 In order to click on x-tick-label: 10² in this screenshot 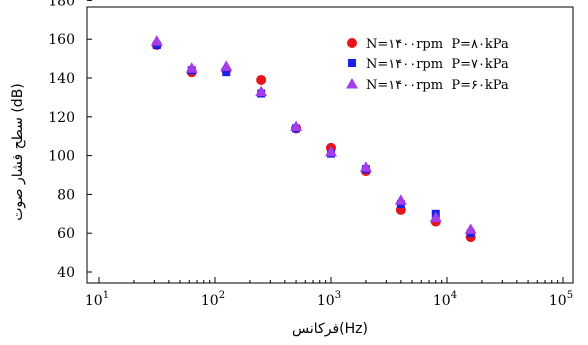, I will do `click(213, 299)`.